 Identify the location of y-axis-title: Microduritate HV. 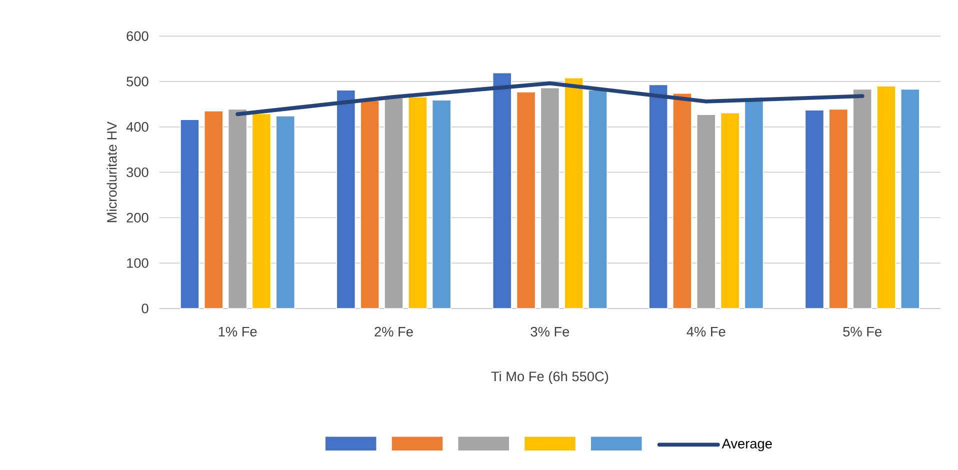
(111, 172).